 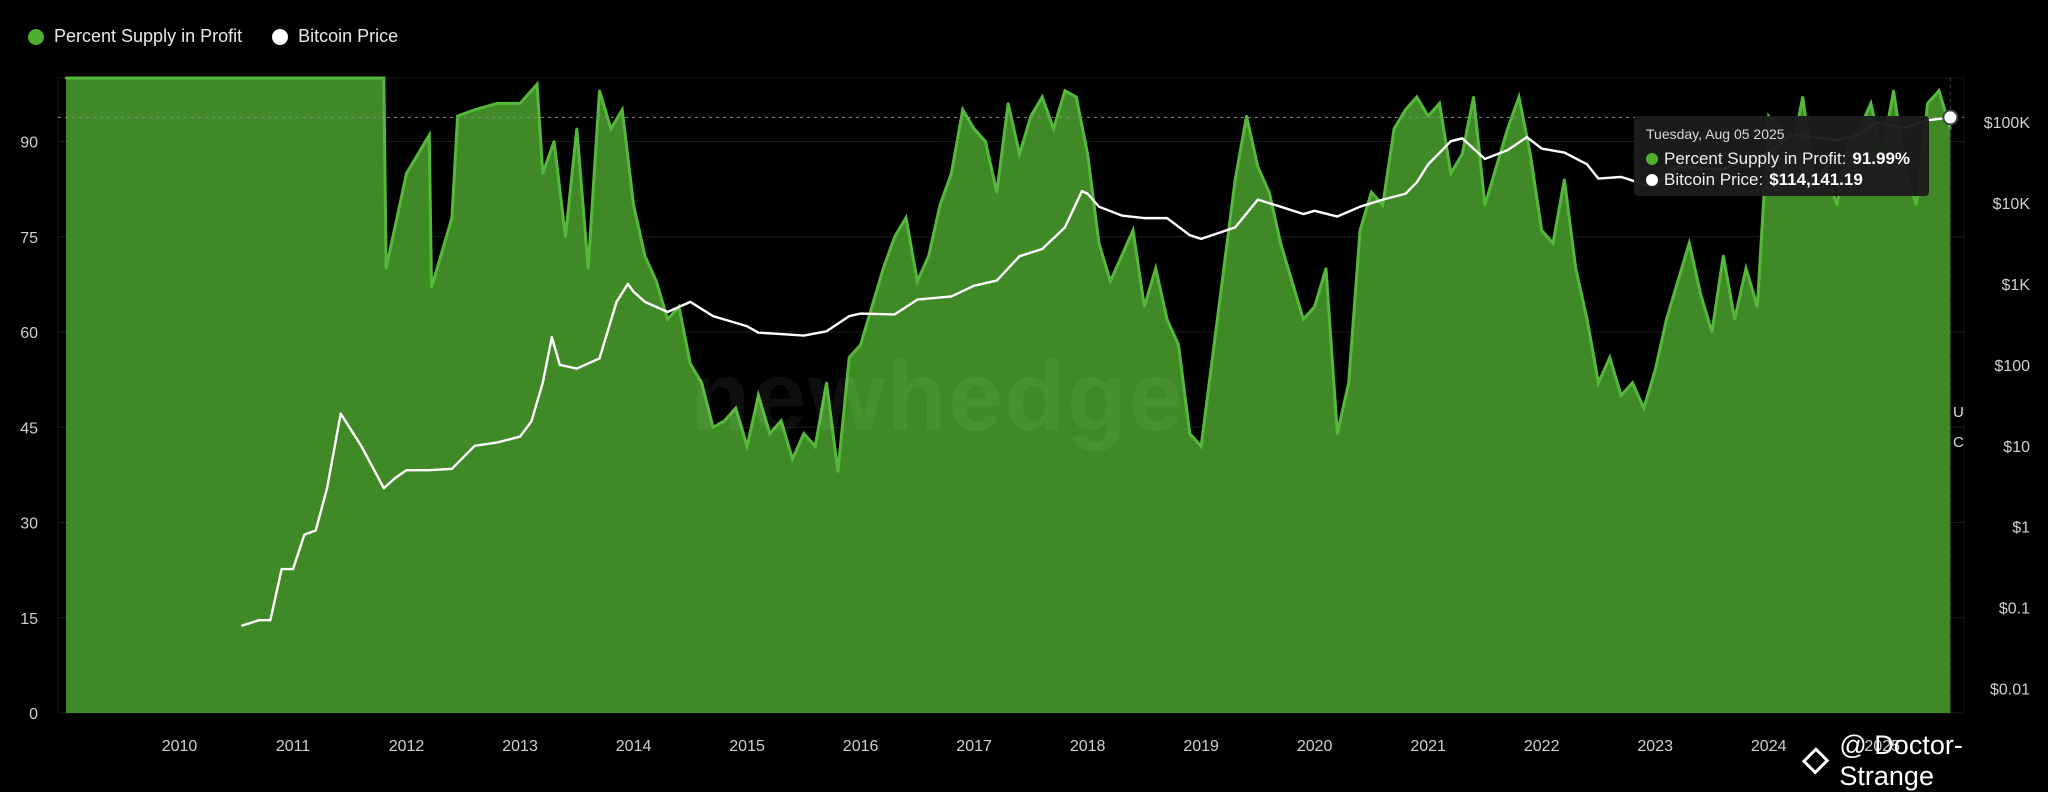 What do you see at coordinates (974, 746) in the screenshot?
I see `x-tick-label: 2017` at bounding box center [974, 746].